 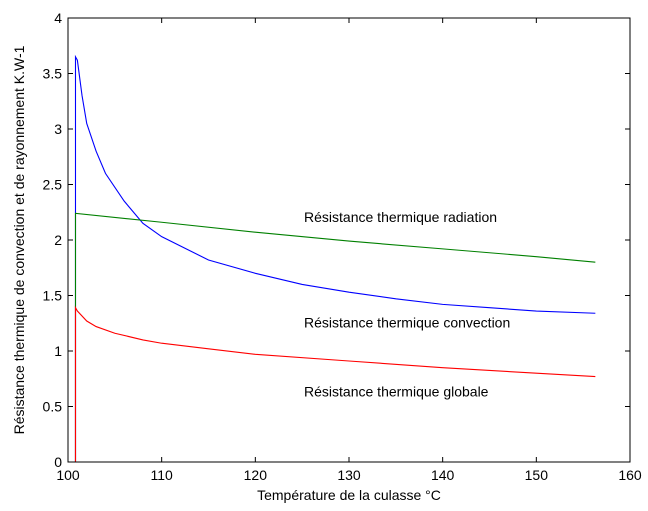 What do you see at coordinates (407, 323) in the screenshot?
I see `annotation-2: Résistance thermique convection` at bounding box center [407, 323].